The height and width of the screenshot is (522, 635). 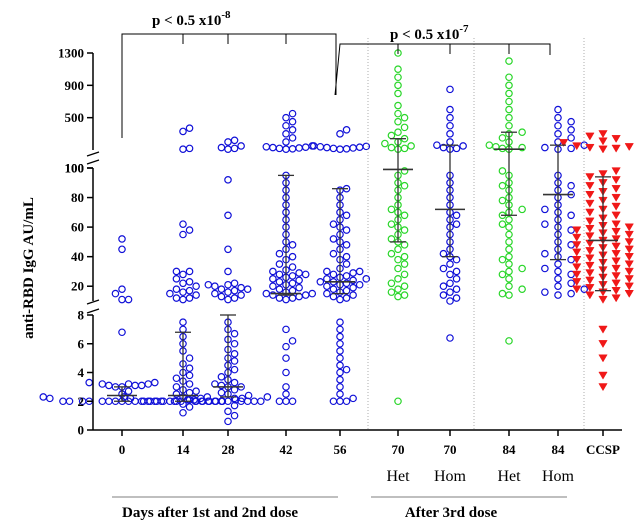 I want to click on x-sub-label-8: Hom, so click(x=558, y=476).